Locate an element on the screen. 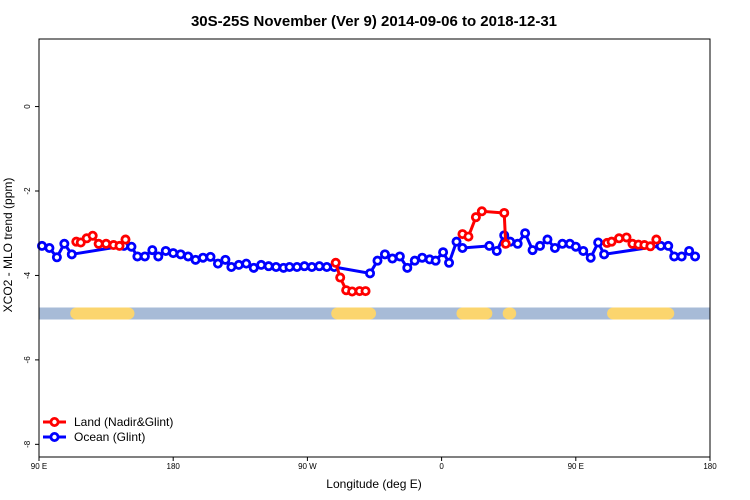  x-tick-label: 90 W is located at coordinates (307, 466).